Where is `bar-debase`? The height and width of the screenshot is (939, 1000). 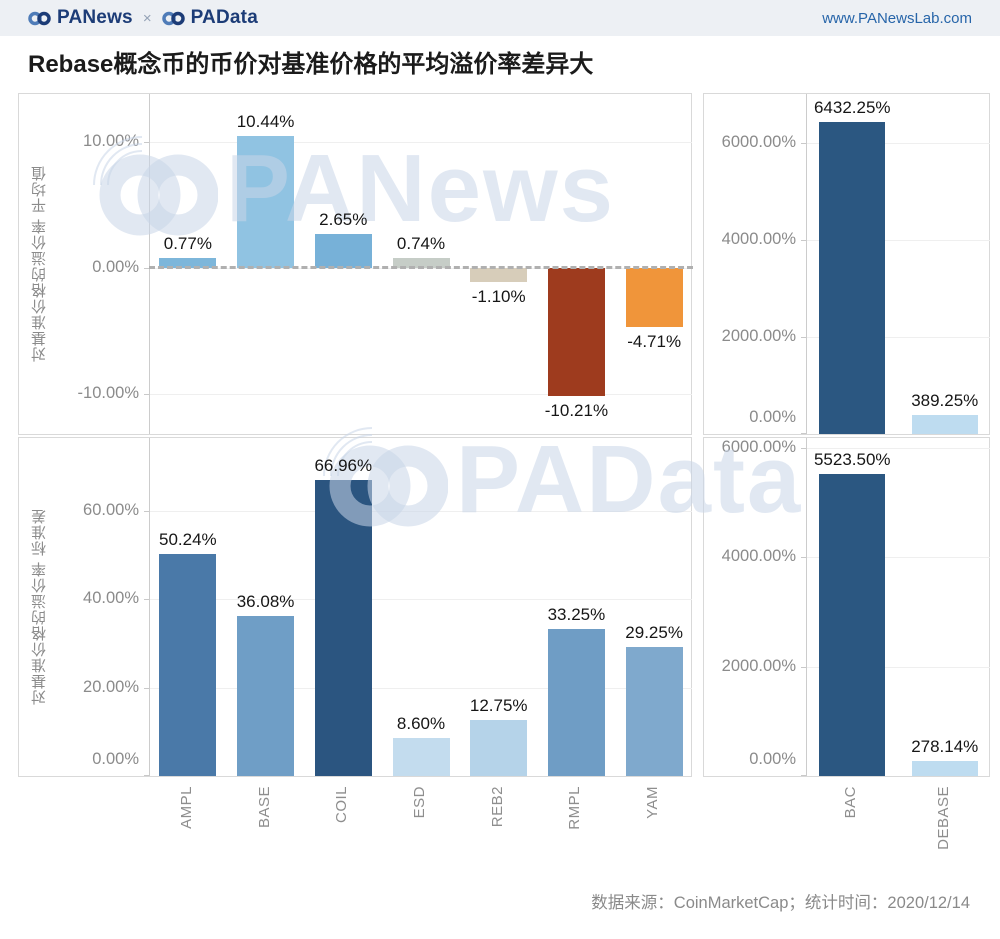
bar-debase is located at coordinates (944, 768).